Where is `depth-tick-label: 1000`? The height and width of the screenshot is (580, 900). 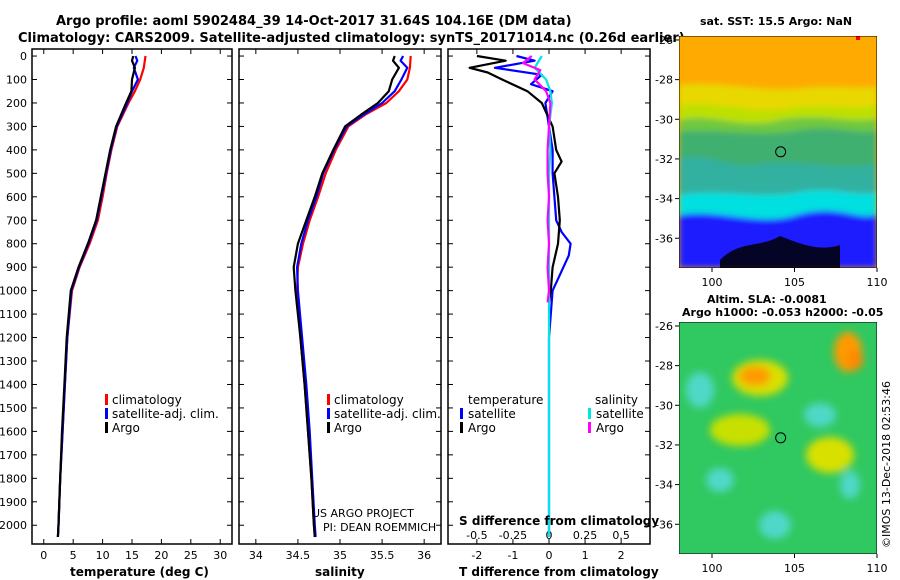
depth-tick-label: 1000 is located at coordinates (13, 291).